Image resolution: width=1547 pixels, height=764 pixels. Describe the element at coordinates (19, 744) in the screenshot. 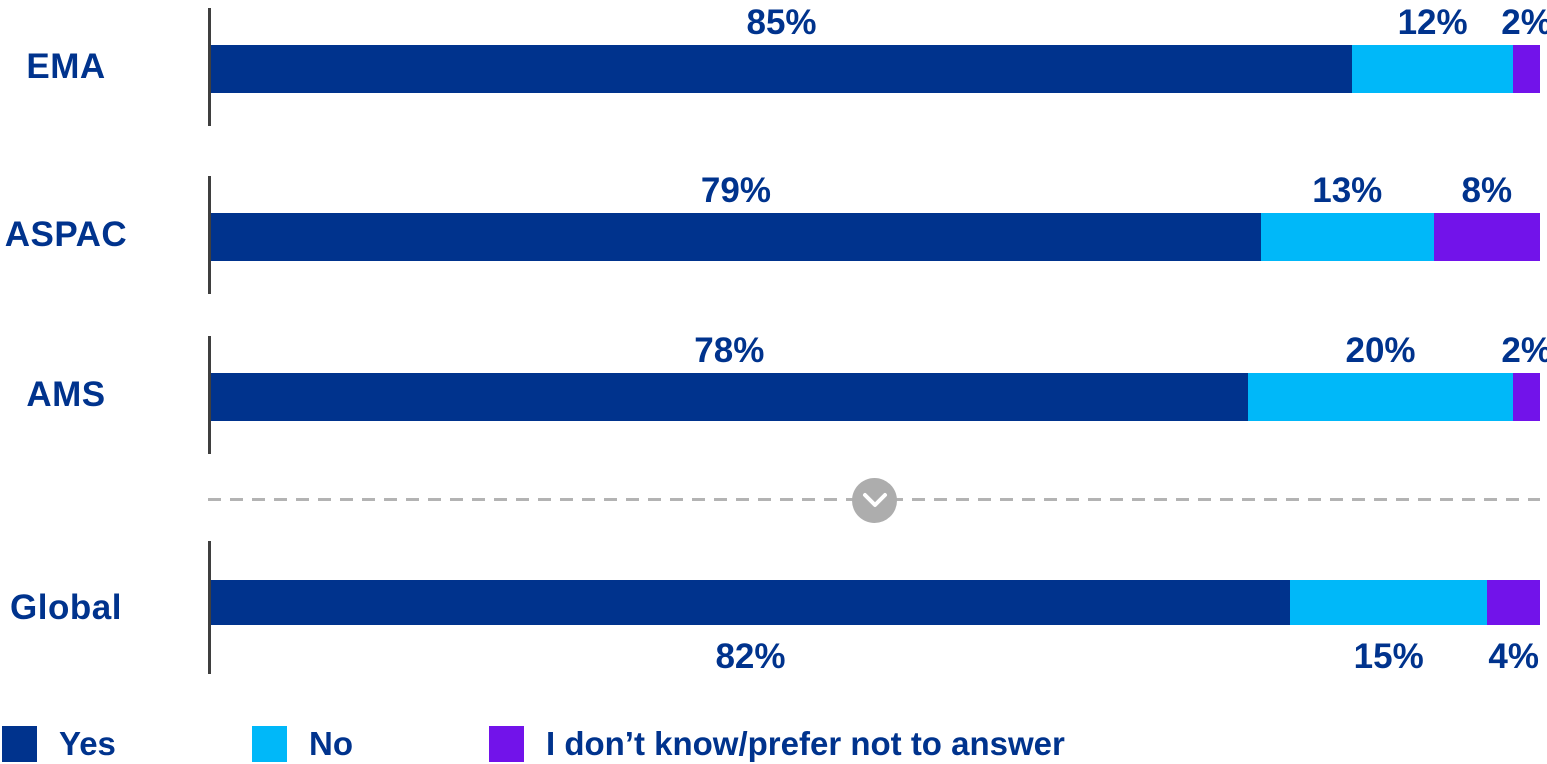

I see `legend-swatch-yes` at that location.